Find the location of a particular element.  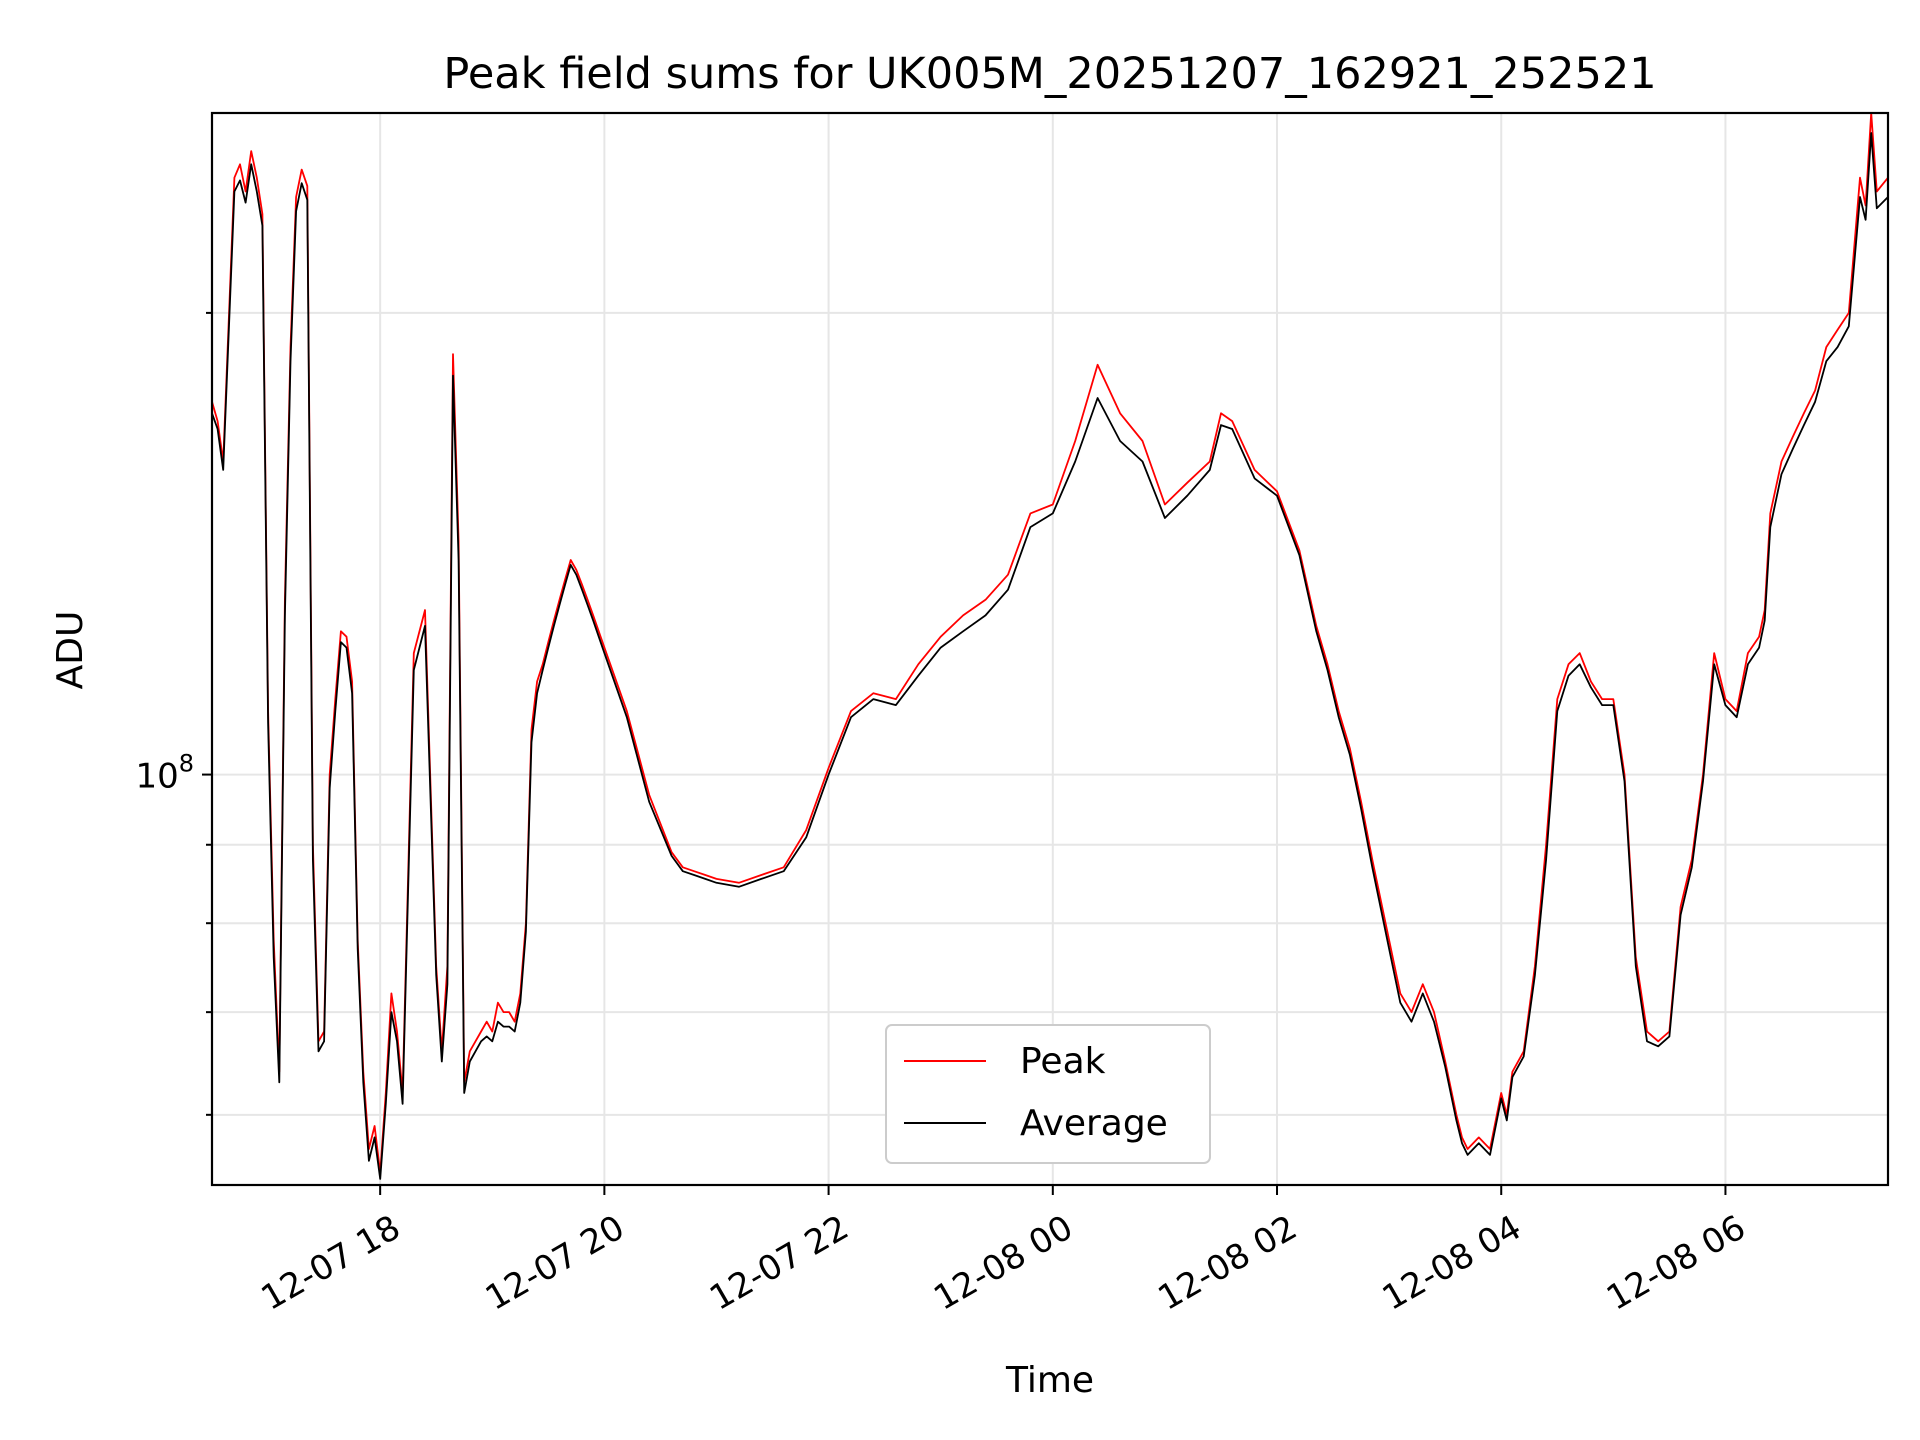

legend: Peak Average is located at coordinates (1048, 1094).